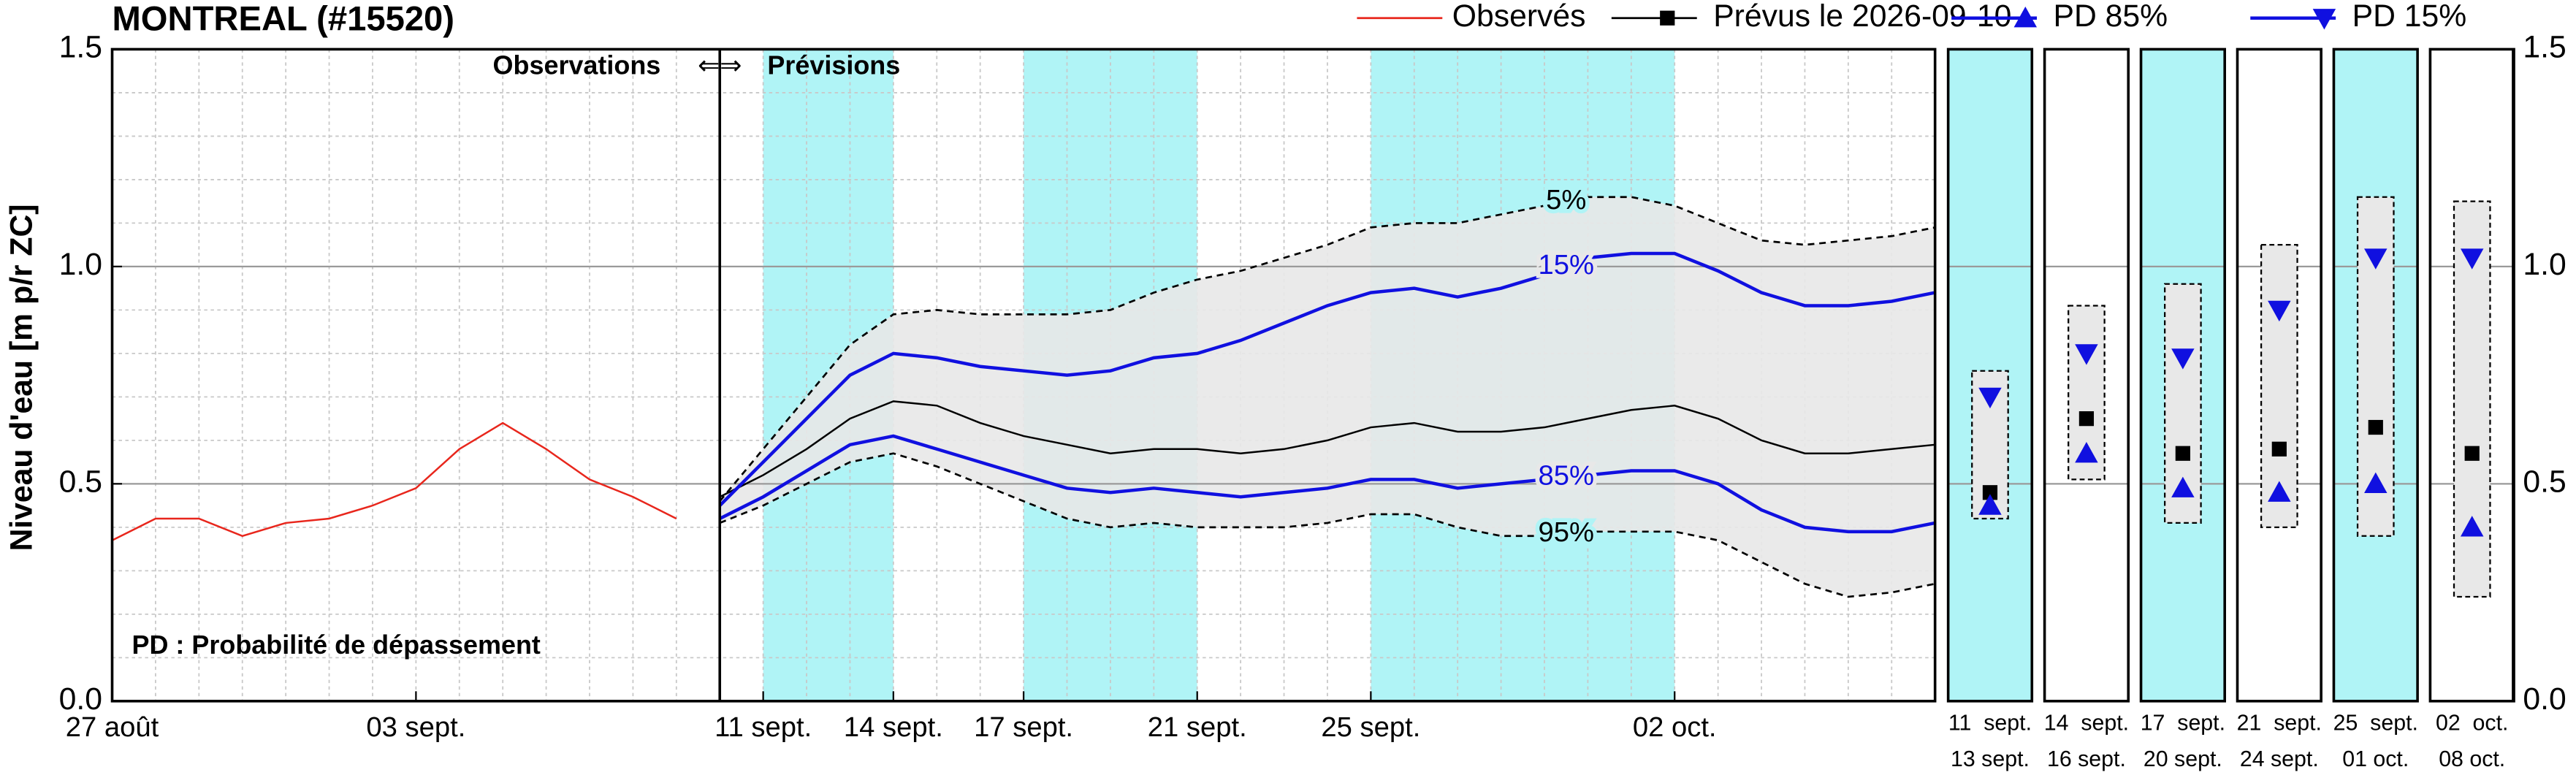  Describe the element at coordinates (112, 727) in the screenshot. I see `x-tick-label: 27 août` at that location.